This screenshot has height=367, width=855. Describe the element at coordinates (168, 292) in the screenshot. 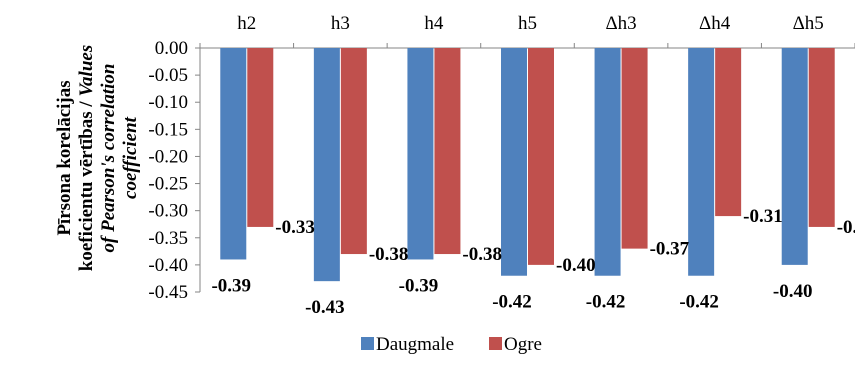

I see `y-tick-label: -0.45` at that location.